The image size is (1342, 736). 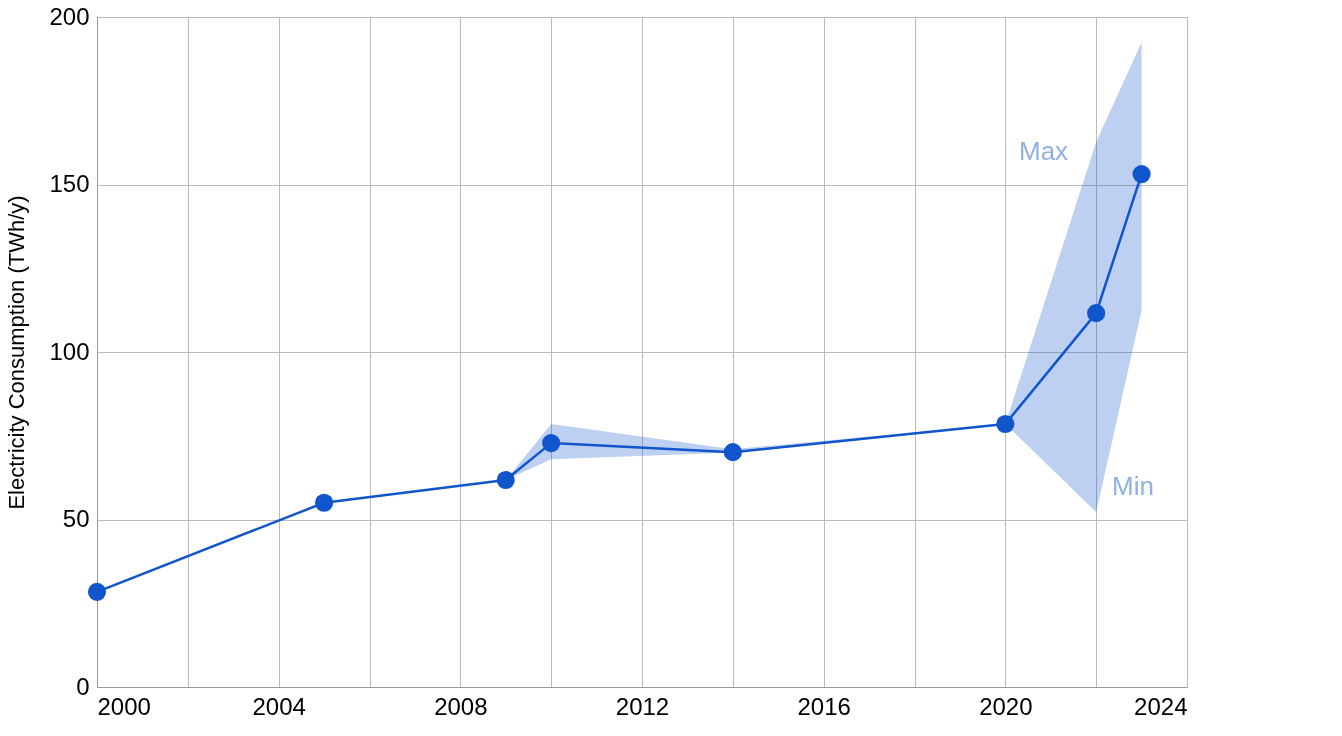 I want to click on x-tick-label: 2020, so click(x=1006, y=706).